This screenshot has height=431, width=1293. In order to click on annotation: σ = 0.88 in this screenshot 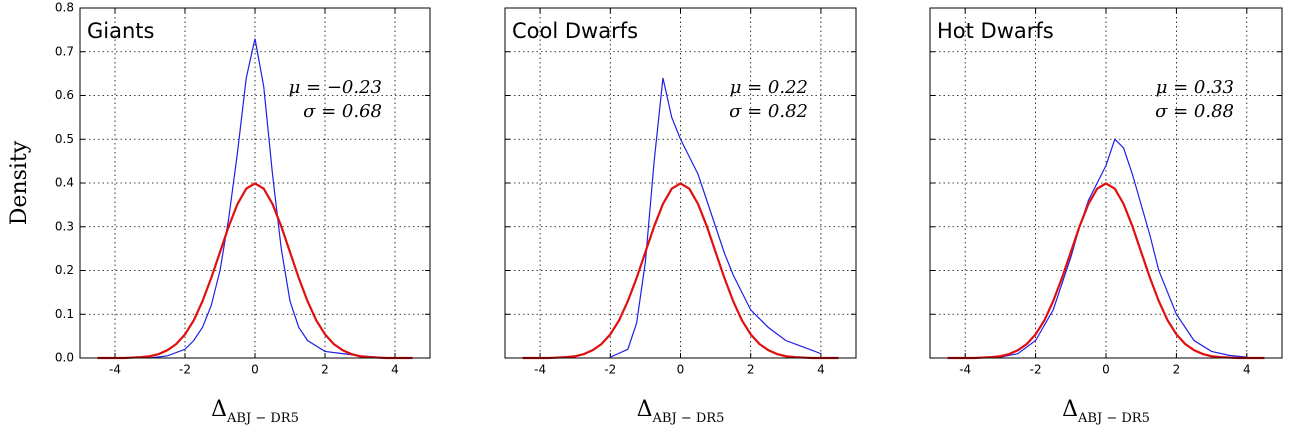, I will do `click(1194, 111)`.